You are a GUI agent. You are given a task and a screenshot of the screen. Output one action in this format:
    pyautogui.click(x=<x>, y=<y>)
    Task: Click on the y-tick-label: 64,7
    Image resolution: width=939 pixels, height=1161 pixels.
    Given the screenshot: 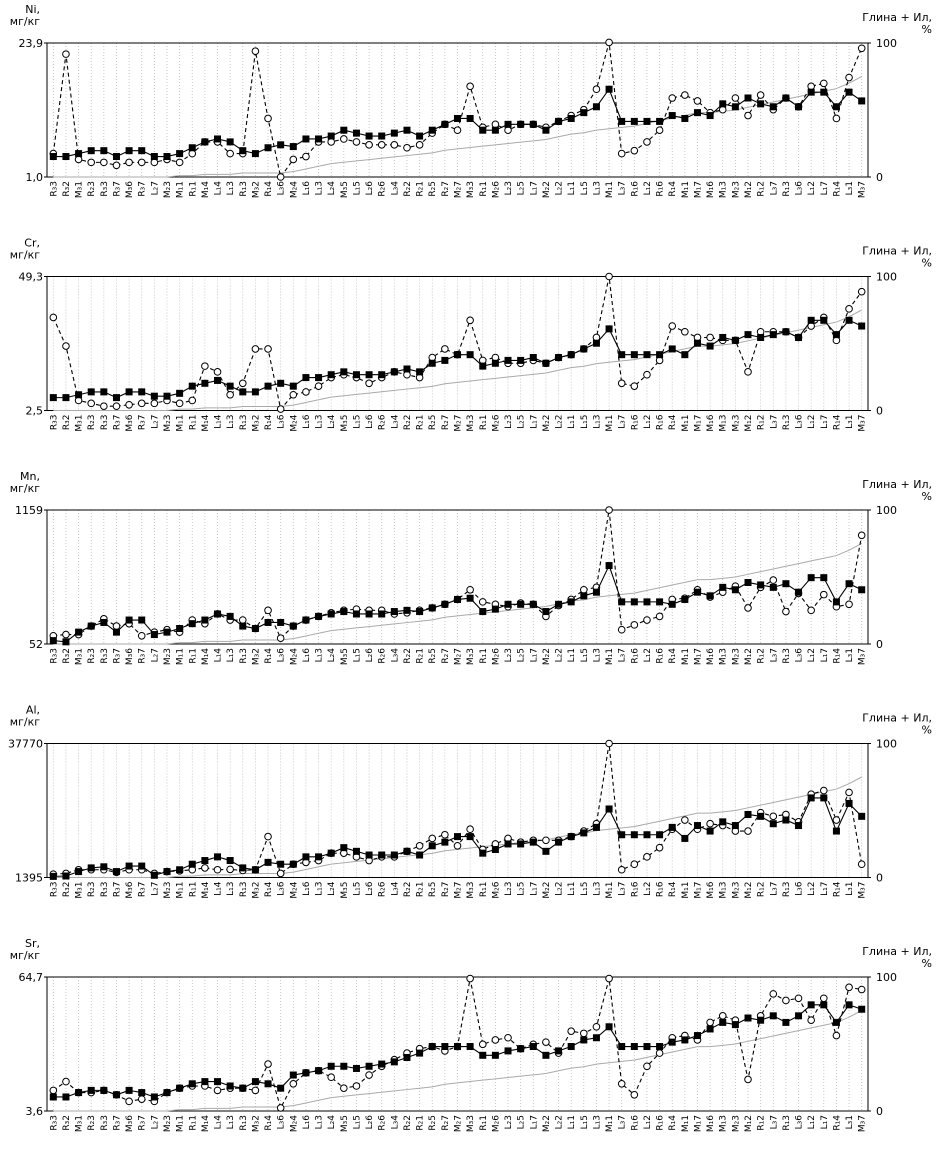 What is the action you would take?
    pyautogui.click(x=31, y=977)
    